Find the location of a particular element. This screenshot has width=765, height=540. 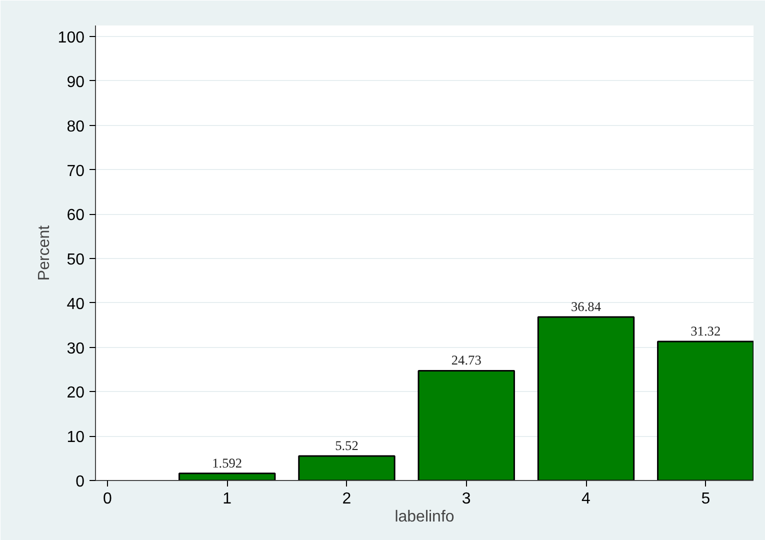

data-label: 5.52 is located at coordinates (346, 445).